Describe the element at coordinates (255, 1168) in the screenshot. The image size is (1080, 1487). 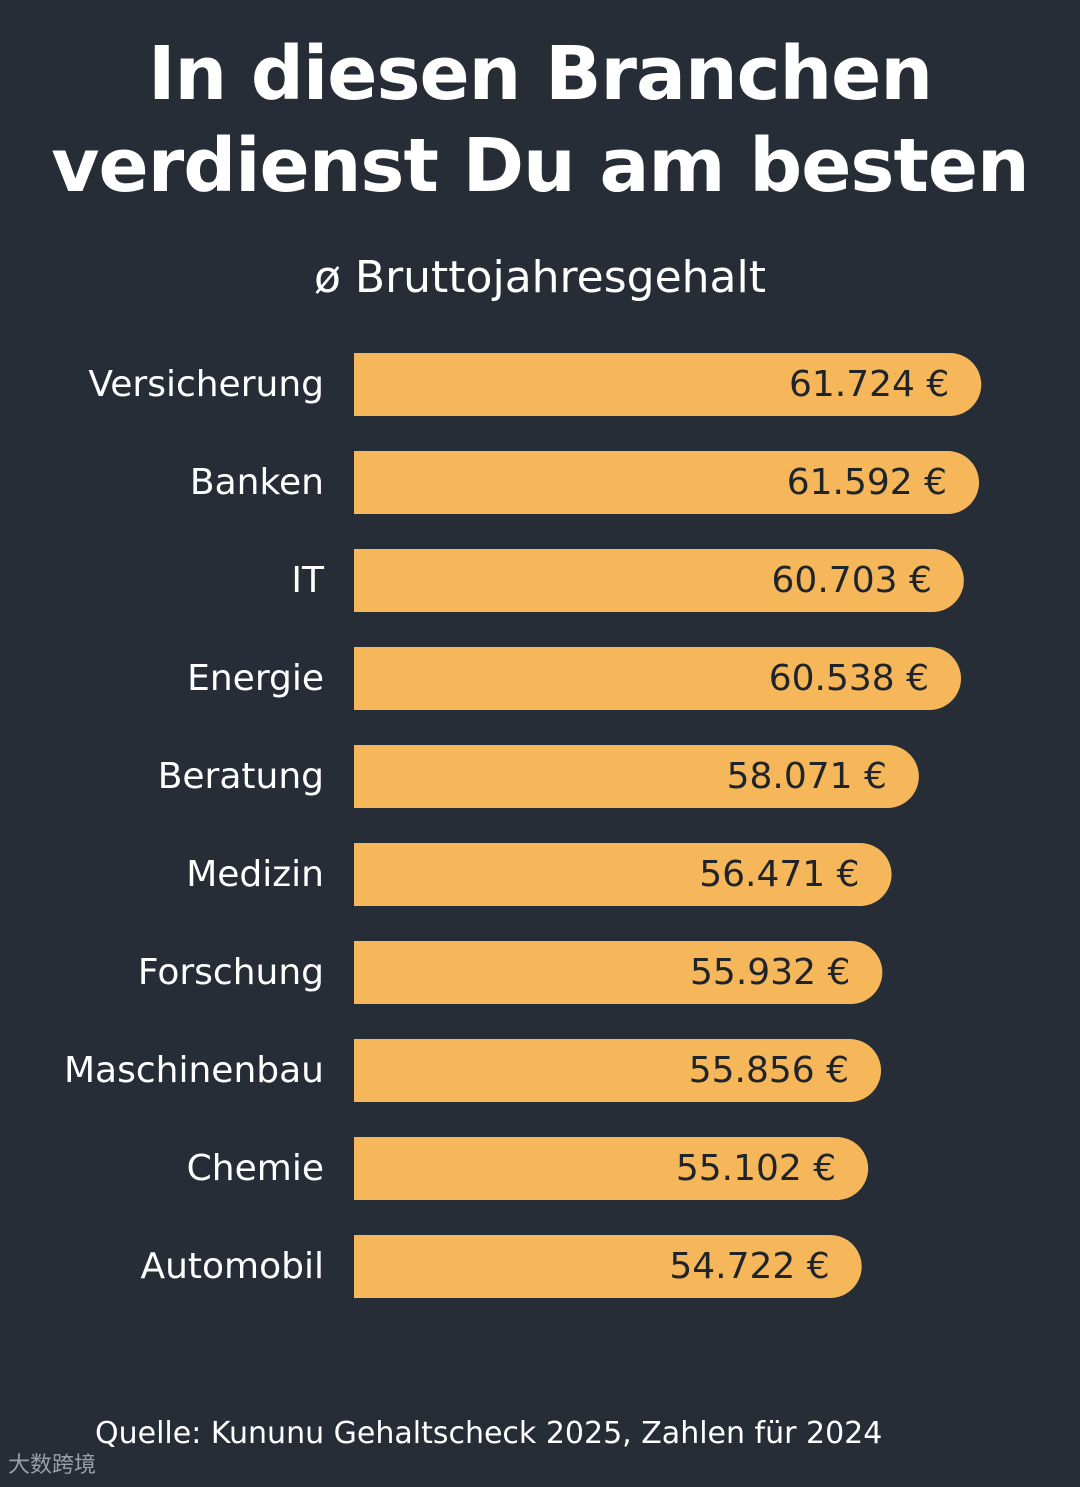
I see `category-label: Chemie` at that location.